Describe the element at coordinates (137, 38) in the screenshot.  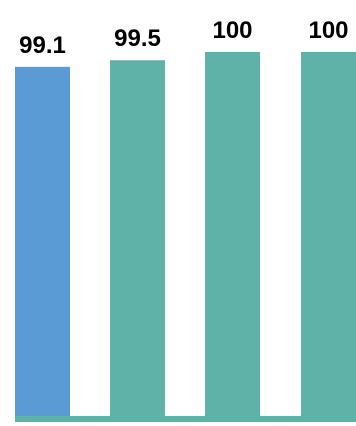
I see `data-label-2: 99.5` at that location.